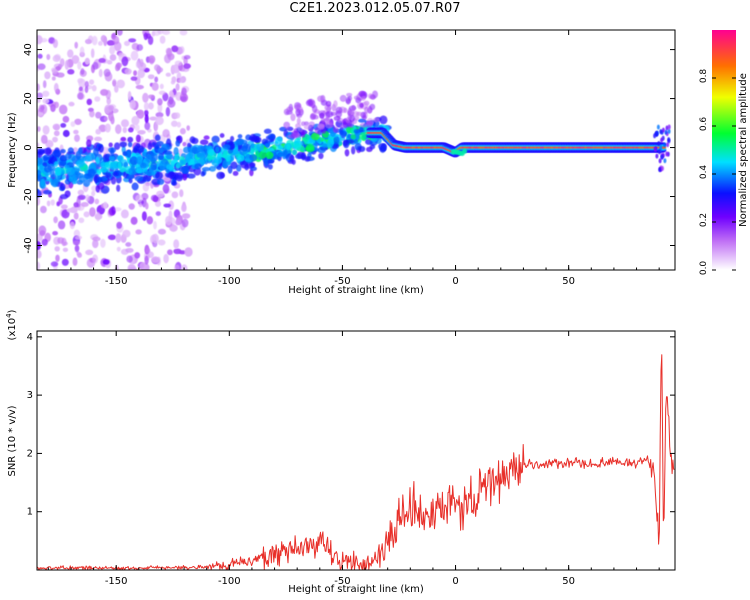  What do you see at coordinates (724, 150) in the screenshot?
I see `colorbar-gradient` at bounding box center [724, 150].